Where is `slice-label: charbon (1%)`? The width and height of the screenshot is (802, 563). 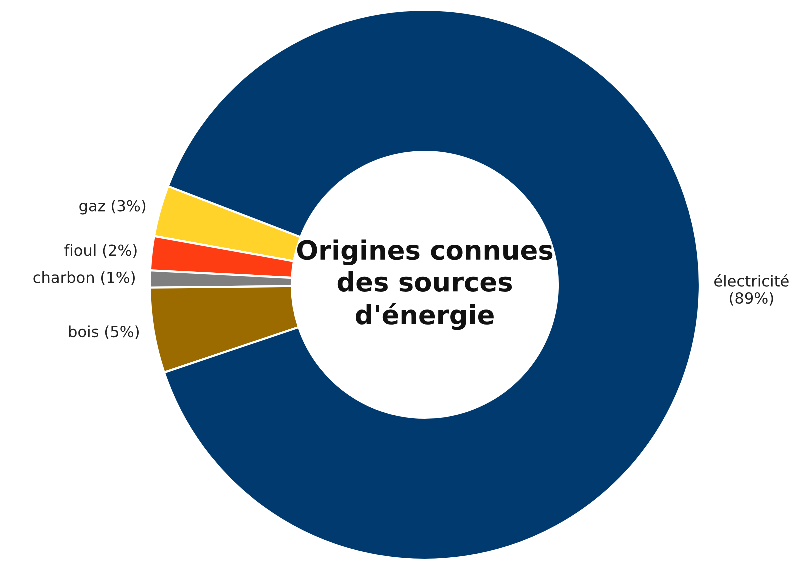 slice-label: charbon (1%) is located at coordinates (84, 279).